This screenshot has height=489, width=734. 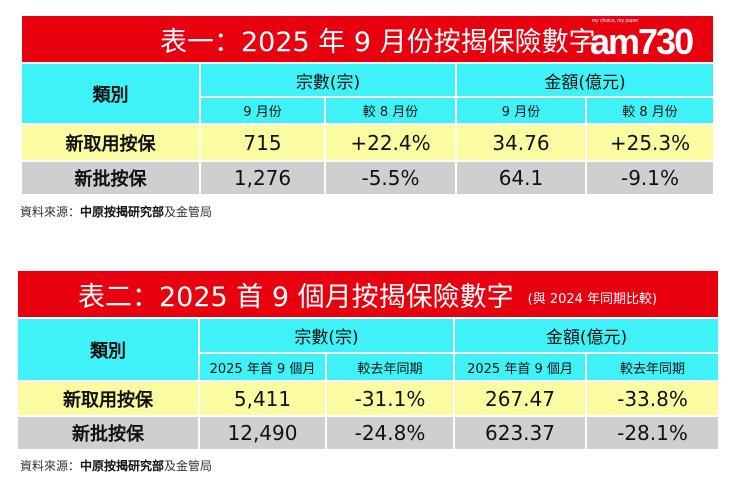 What do you see at coordinates (390, 433) in the screenshot?
I see `table-cell: -24.8%` at bounding box center [390, 433].